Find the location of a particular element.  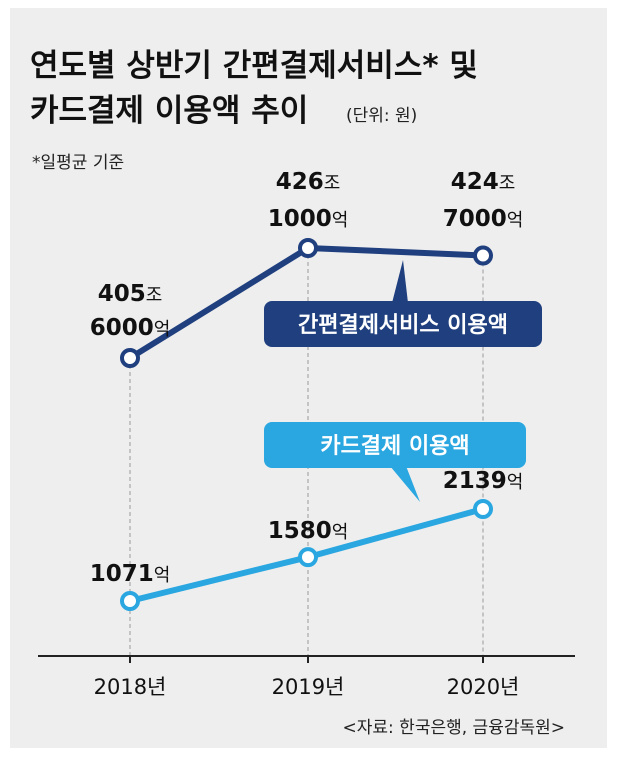

simple-payment-value-label: 7000억 is located at coordinates (483, 219).